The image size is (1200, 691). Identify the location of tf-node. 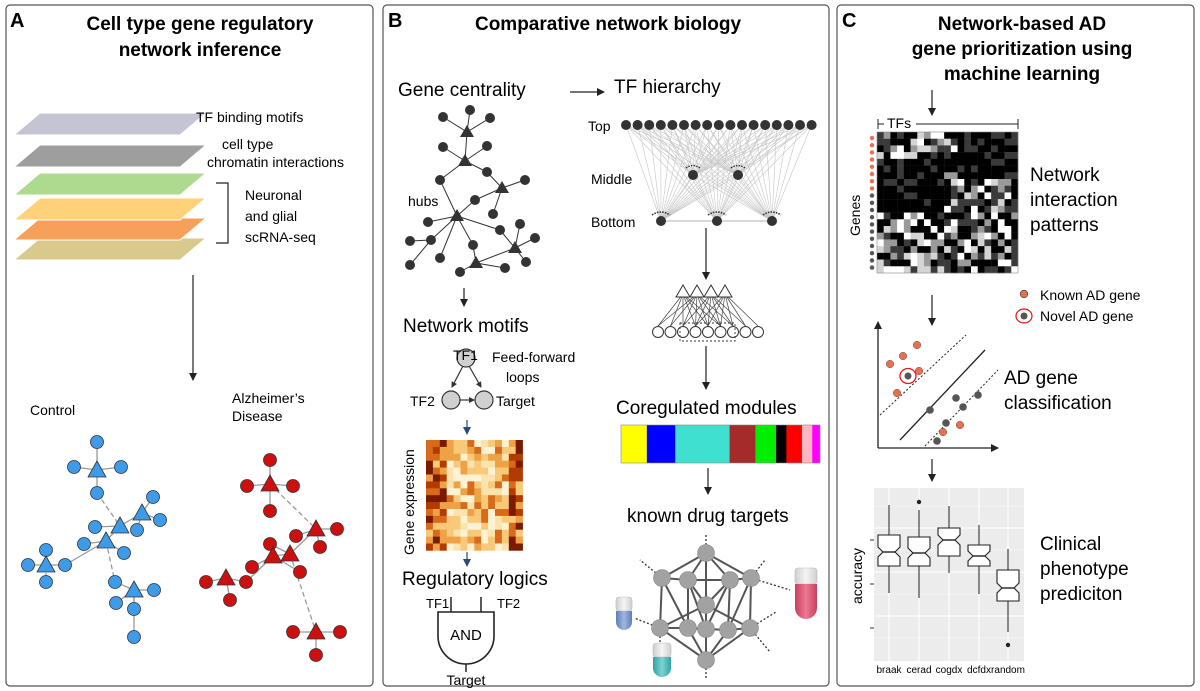
(316, 528).